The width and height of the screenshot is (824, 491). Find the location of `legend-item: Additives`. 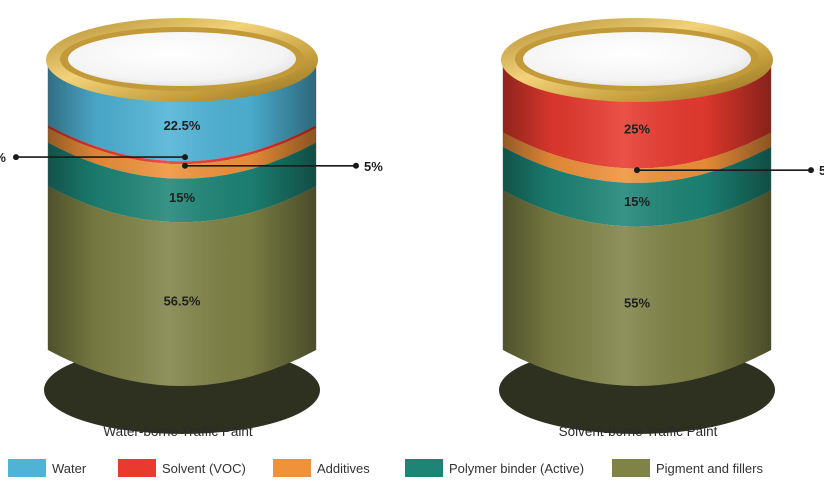

legend-item: Additives is located at coordinates (321, 468).